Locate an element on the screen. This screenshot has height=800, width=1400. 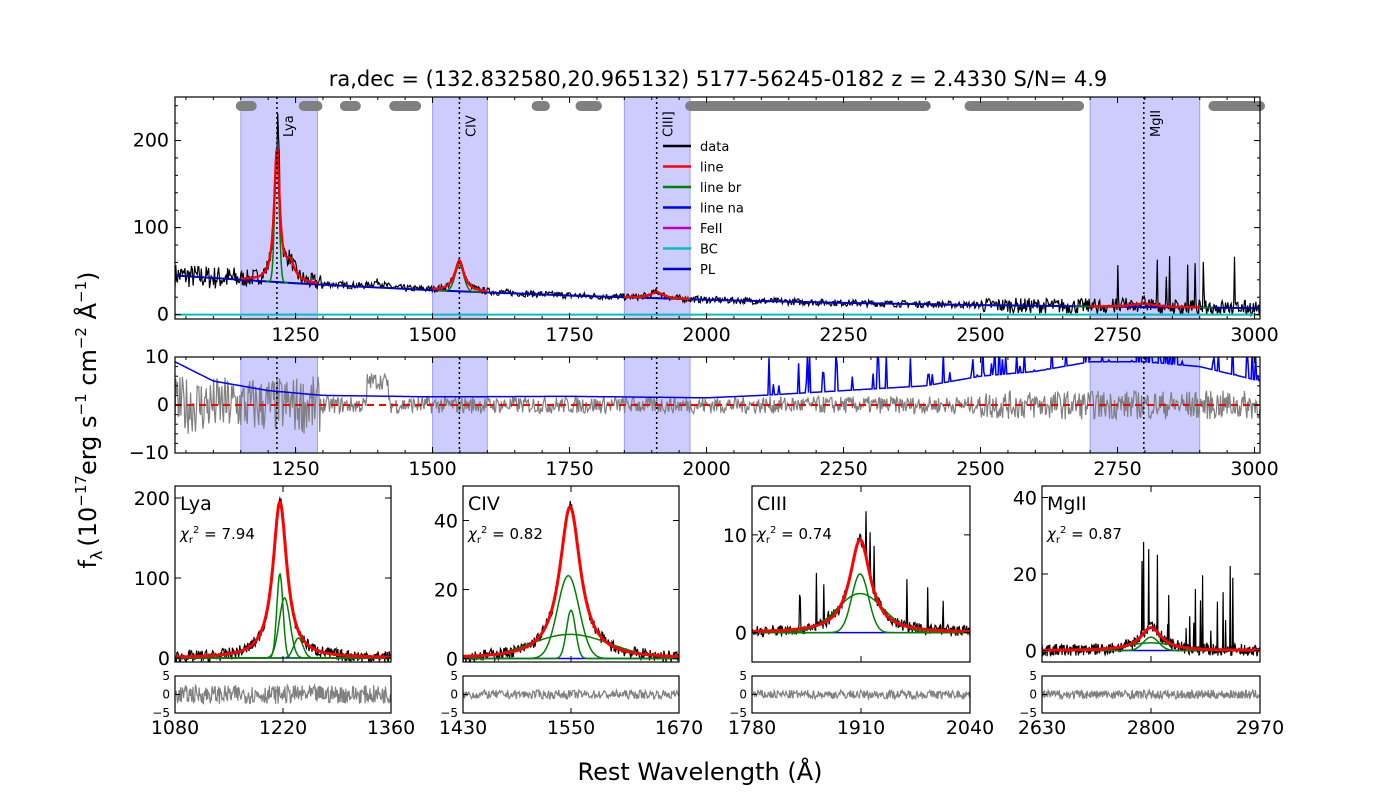
y-tick-label-100: 100 is located at coordinates (151, 228).